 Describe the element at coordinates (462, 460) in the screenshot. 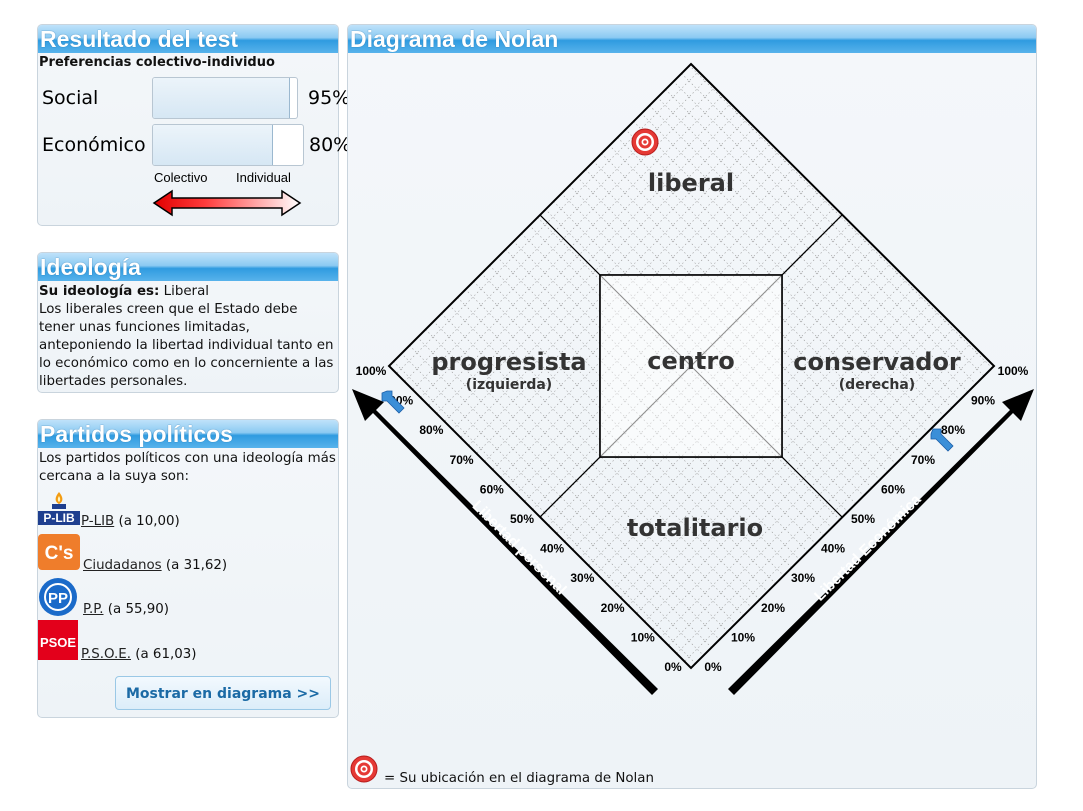

I see `tick-personal-7: 70%` at that location.